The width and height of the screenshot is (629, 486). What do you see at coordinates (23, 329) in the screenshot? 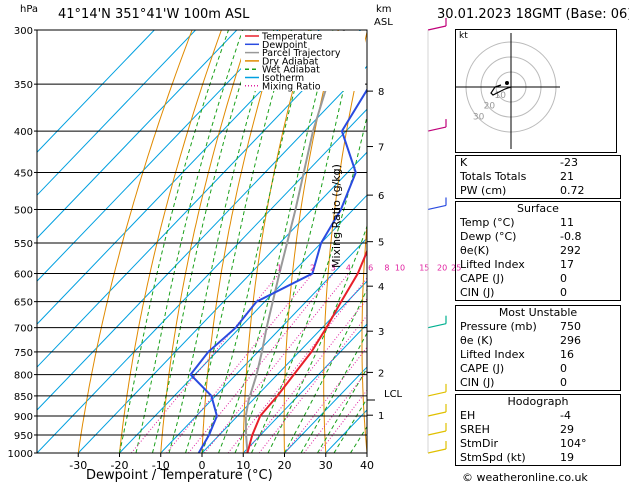
I see `pressure-tick-label: 700` at bounding box center [23, 329].